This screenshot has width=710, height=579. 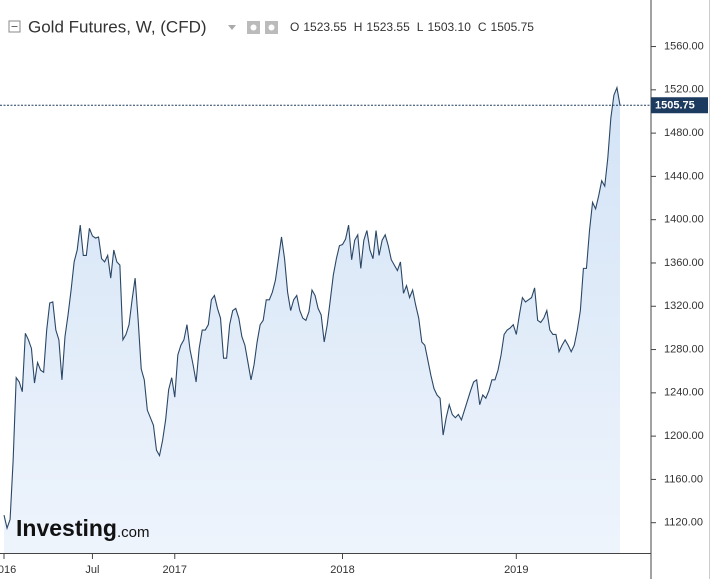 I want to click on y-tick-label: 1240.00, so click(x=684, y=393).